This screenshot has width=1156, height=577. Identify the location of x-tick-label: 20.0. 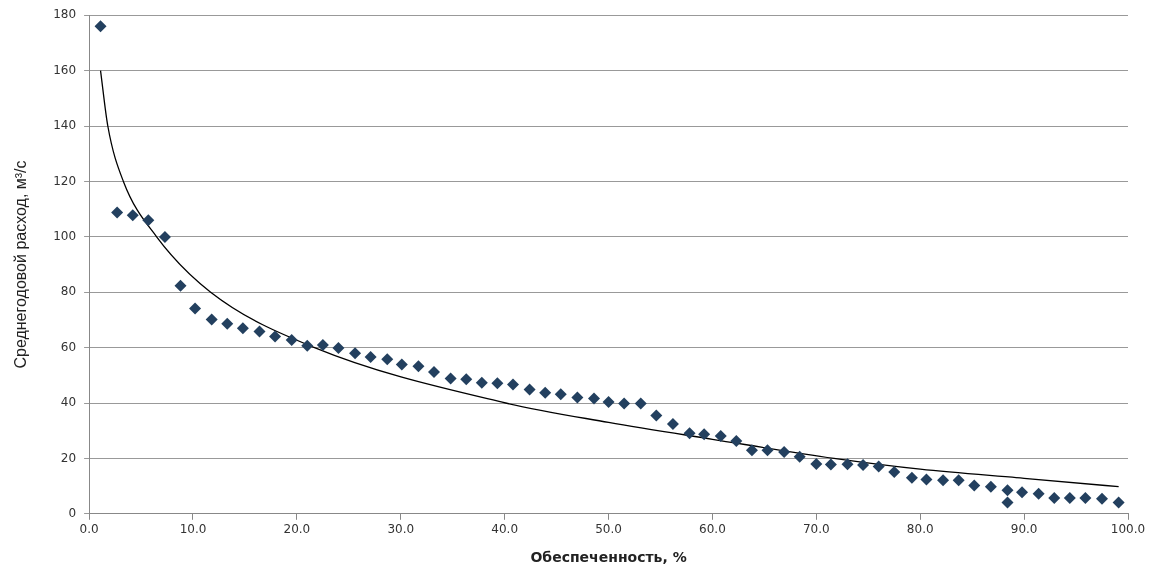
(297, 529).